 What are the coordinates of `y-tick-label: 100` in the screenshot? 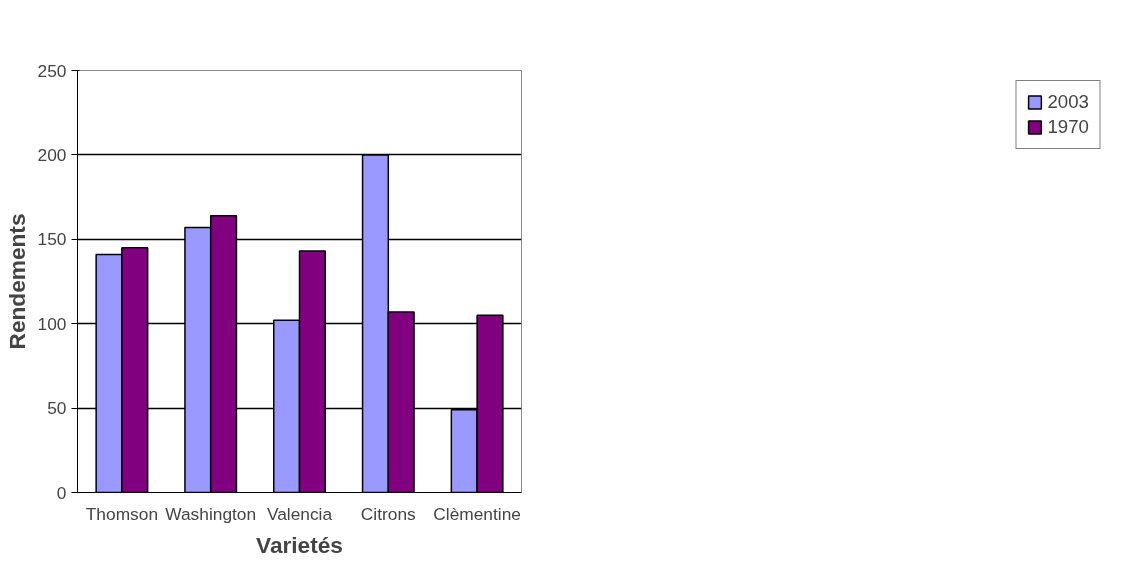 It's located at (52, 323).